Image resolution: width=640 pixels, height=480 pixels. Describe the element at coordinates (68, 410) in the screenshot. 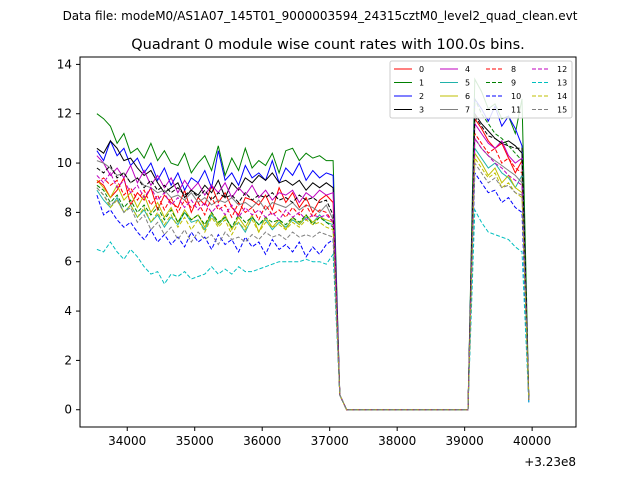

I see `y-tick-label: 0` at that location.